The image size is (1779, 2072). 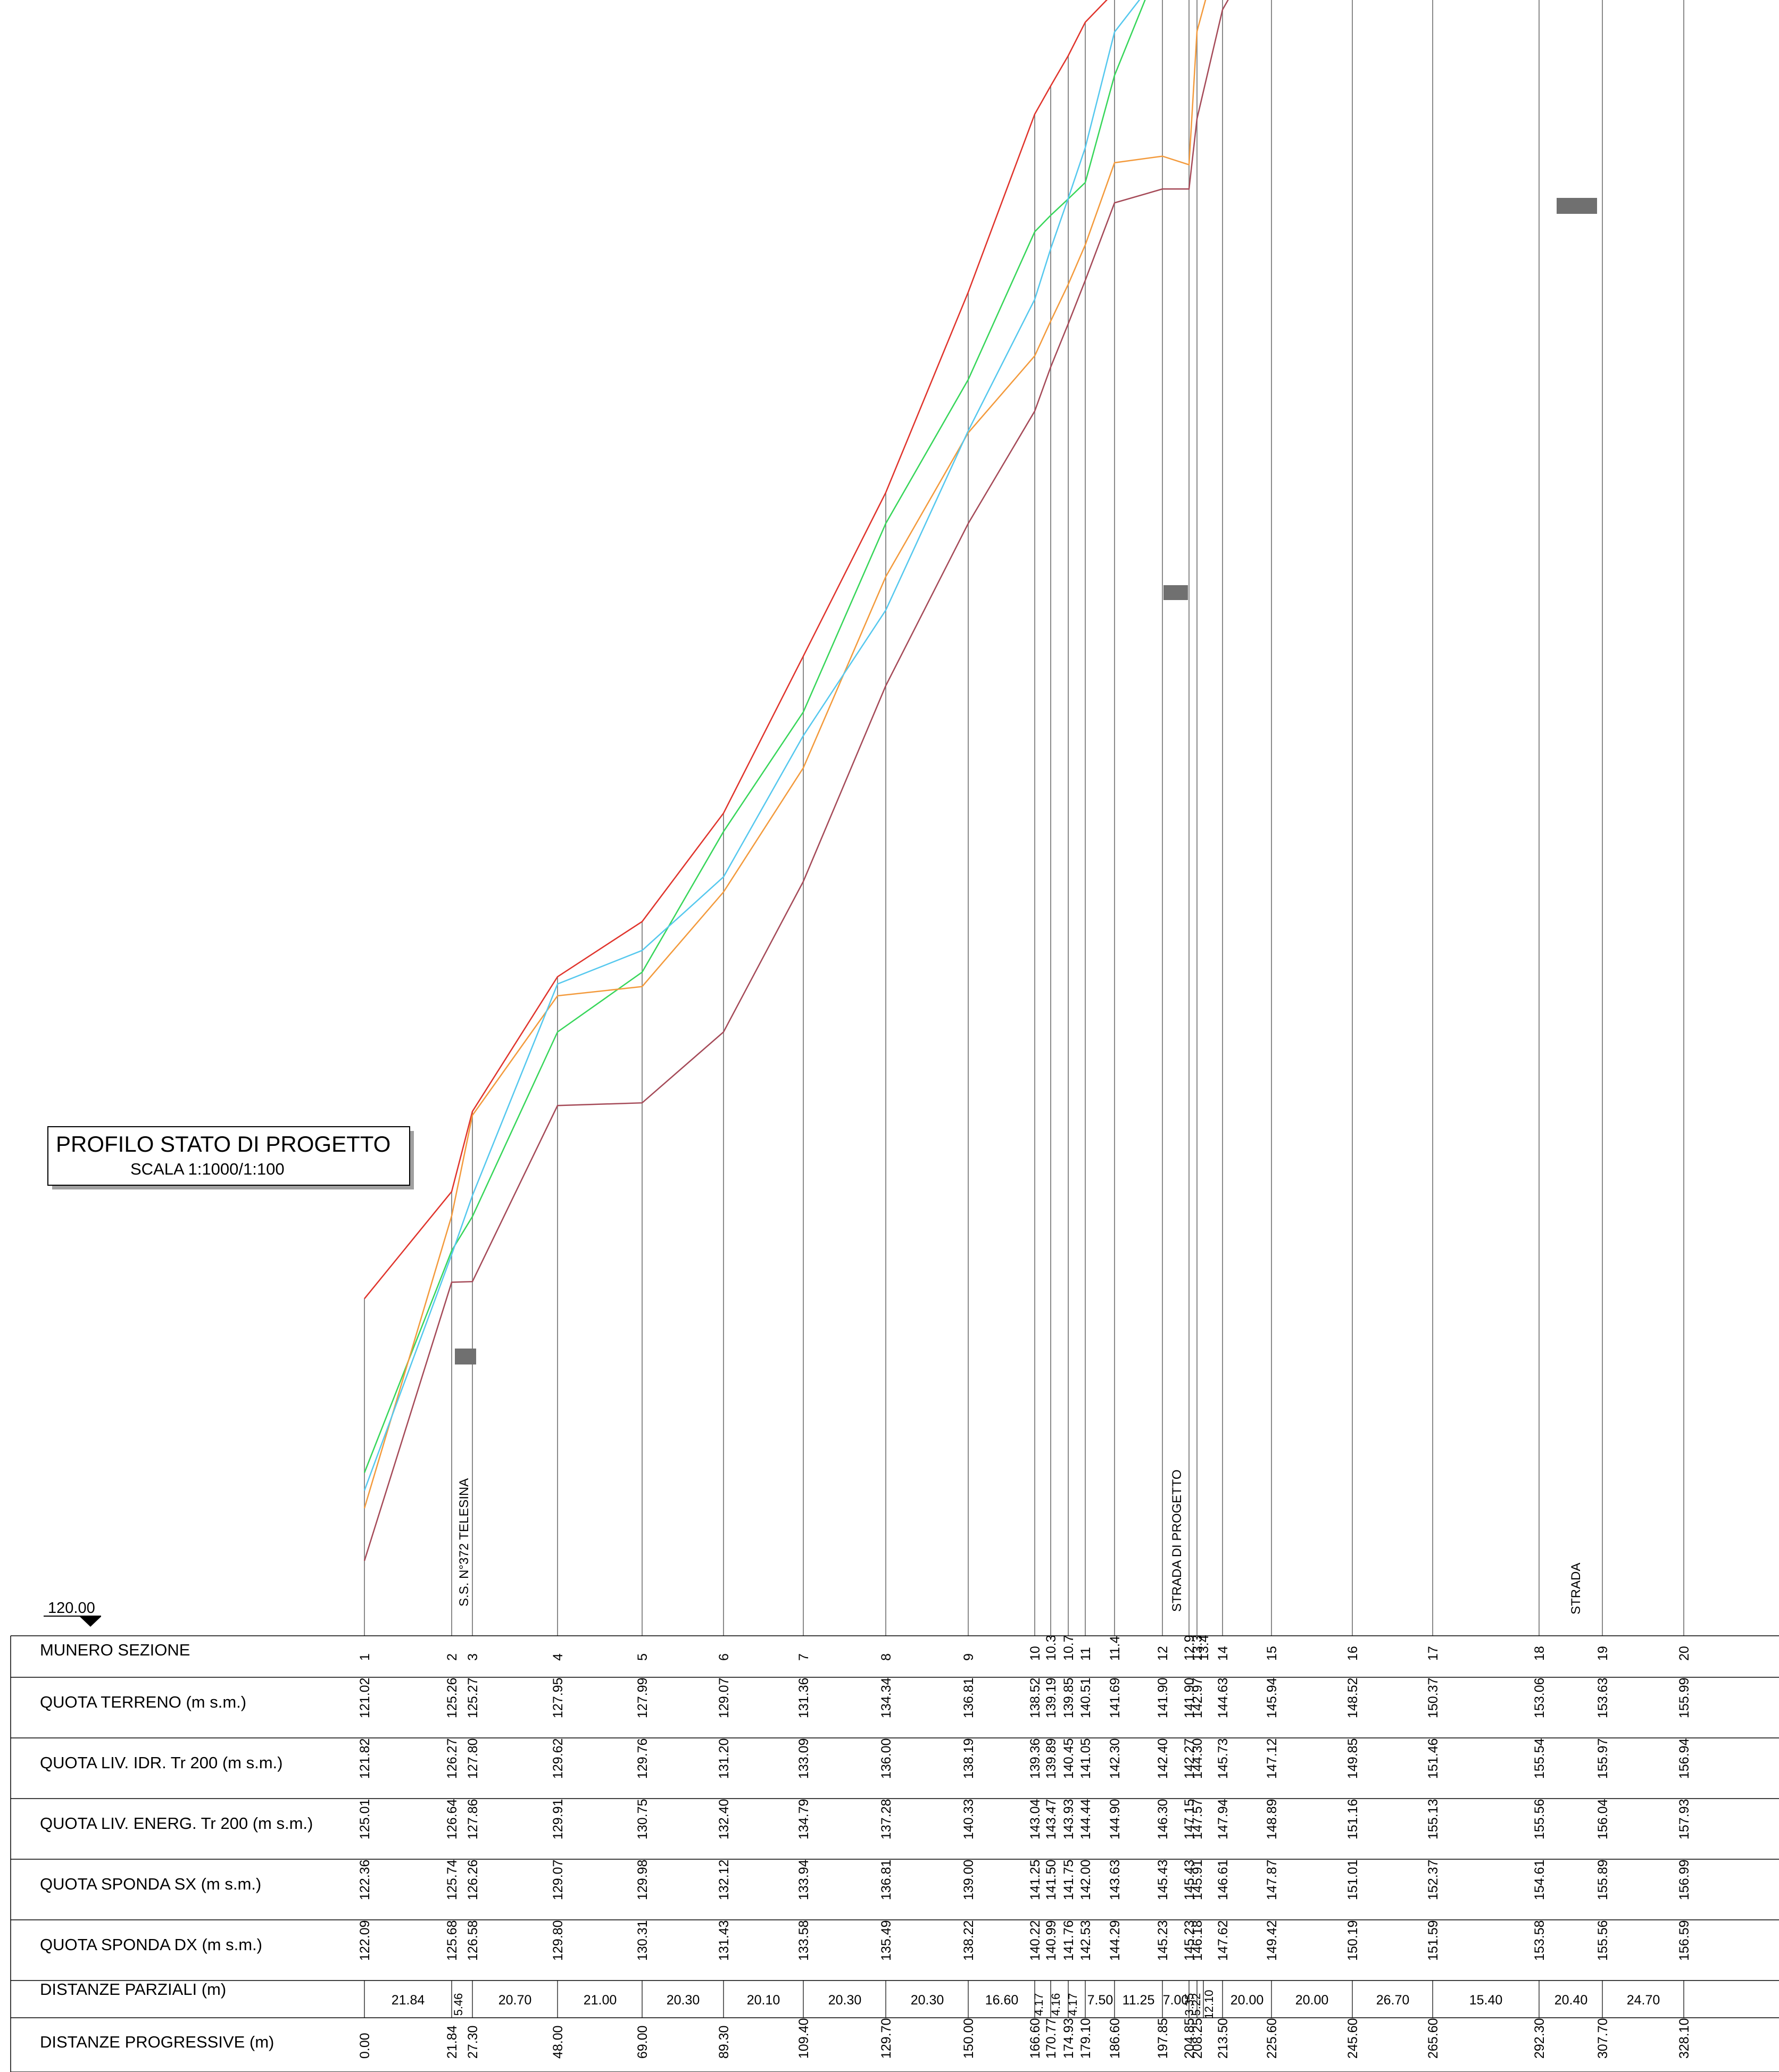 I want to click on cell-dx-8: 135.49, so click(x=886, y=1940).